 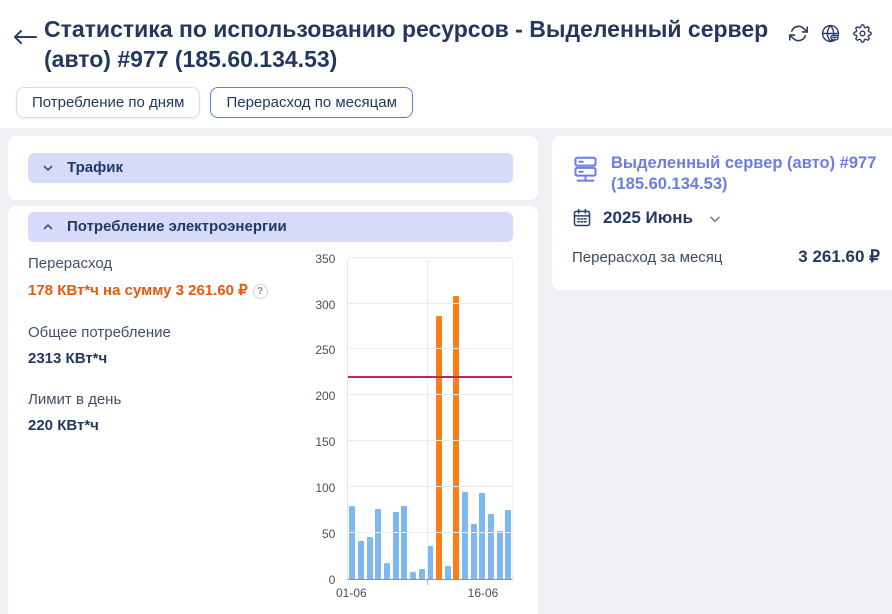 What do you see at coordinates (99, 332) in the screenshot?
I see `total-label: Общее потребление` at bounding box center [99, 332].